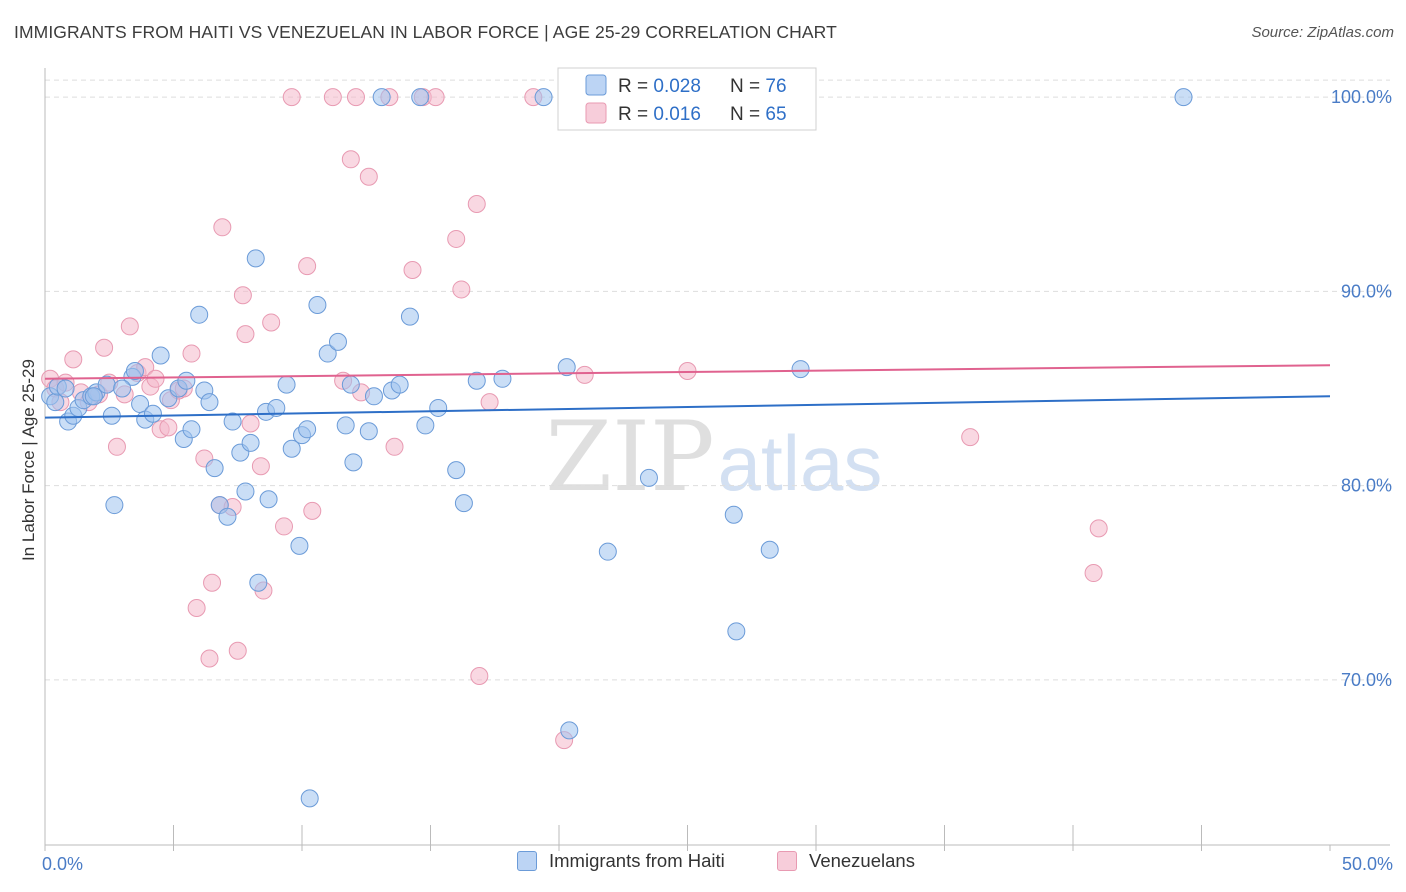 This screenshot has height=892, width=1406. I want to click on legend-swatch-venezuelans, so click(596, 113).